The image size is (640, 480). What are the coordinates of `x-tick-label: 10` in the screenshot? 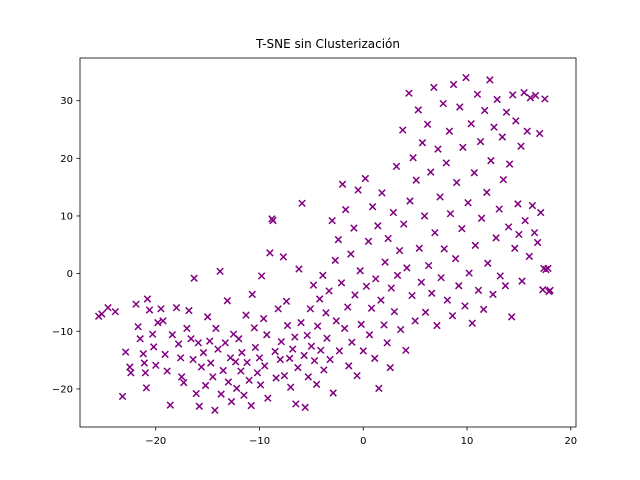 It's located at (467, 441).